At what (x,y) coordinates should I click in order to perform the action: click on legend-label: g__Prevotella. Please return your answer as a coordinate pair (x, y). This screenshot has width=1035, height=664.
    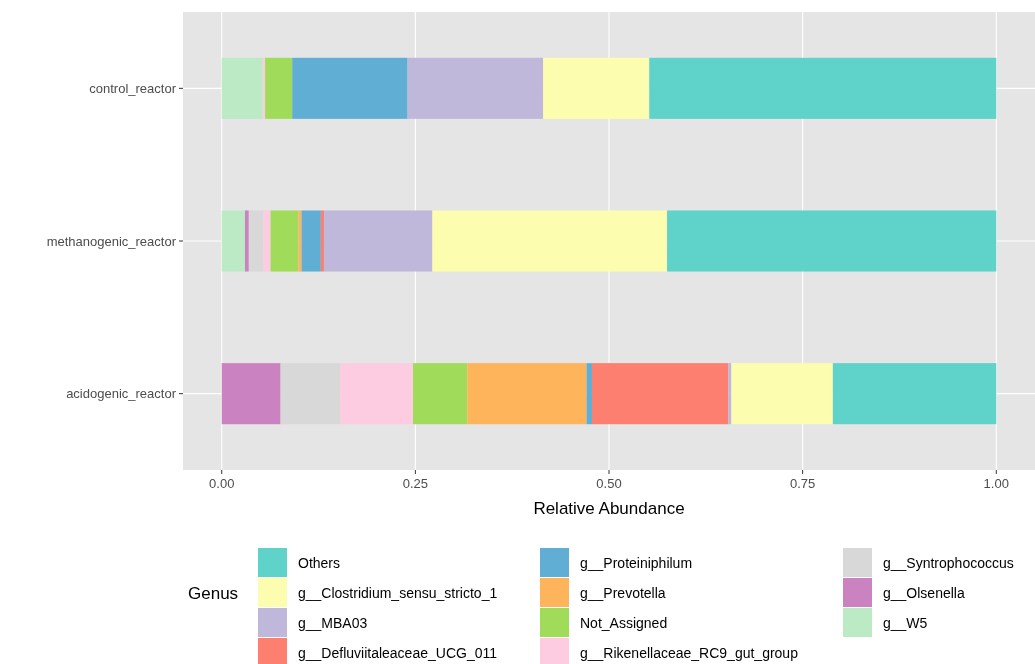
    Looking at the image, I should click on (623, 592).